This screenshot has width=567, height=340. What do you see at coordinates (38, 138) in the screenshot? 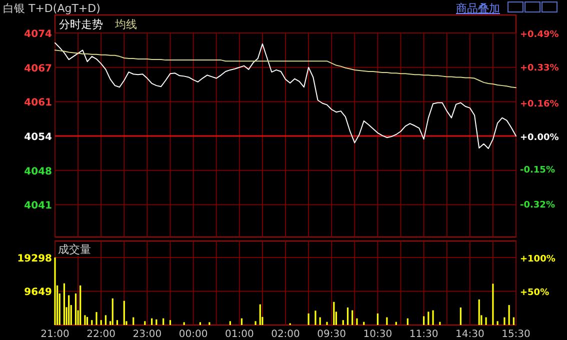
I see `y-tick-label: 4054` at bounding box center [38, 138].